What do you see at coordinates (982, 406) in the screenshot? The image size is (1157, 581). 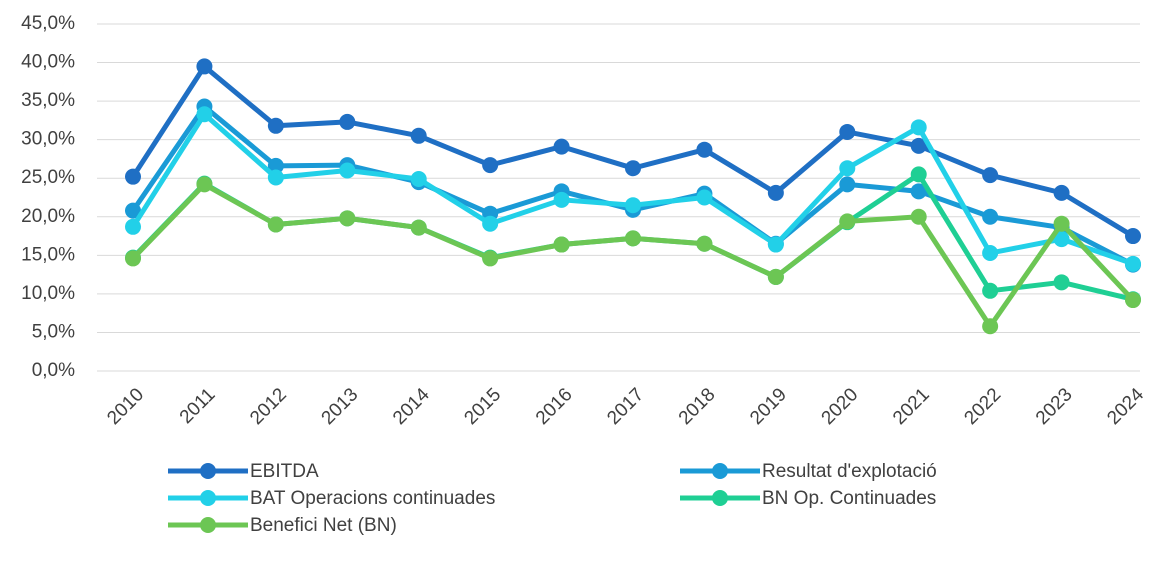 I see `x-tick-label: 2022` at bounding box center [982, 406].